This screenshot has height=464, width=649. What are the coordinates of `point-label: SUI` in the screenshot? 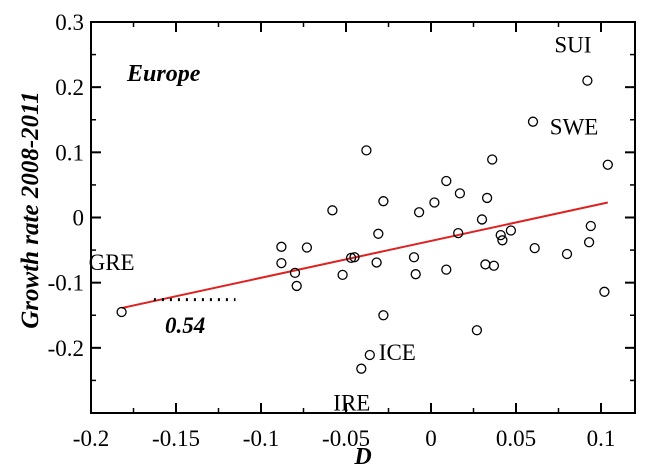 It's located at (572, 45).